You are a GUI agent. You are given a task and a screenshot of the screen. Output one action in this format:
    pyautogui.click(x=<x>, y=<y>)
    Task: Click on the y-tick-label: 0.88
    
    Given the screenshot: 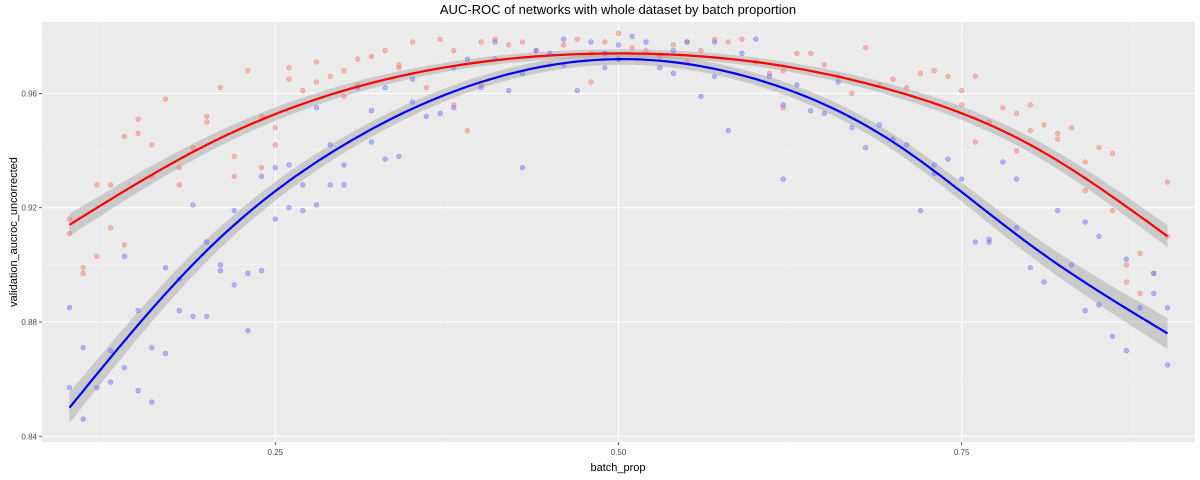 What is the action you would take?
    pyautogui.click(x=29, y=322)
    